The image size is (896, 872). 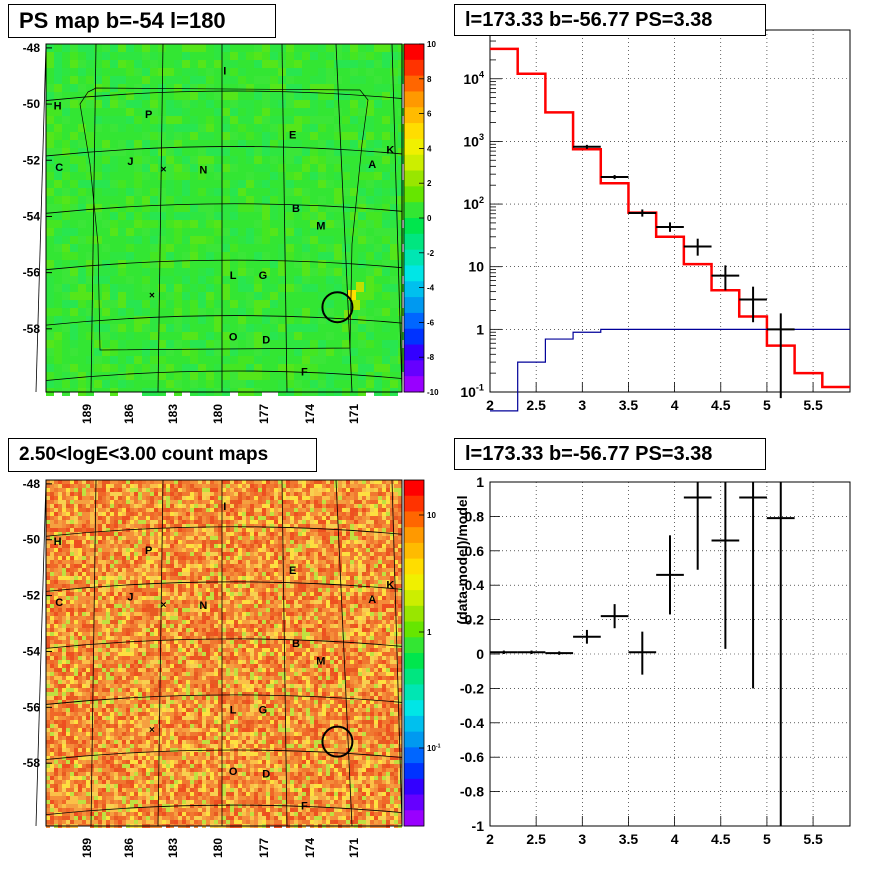 I want to click on colorbar-segment, so click(x=414, y=210).